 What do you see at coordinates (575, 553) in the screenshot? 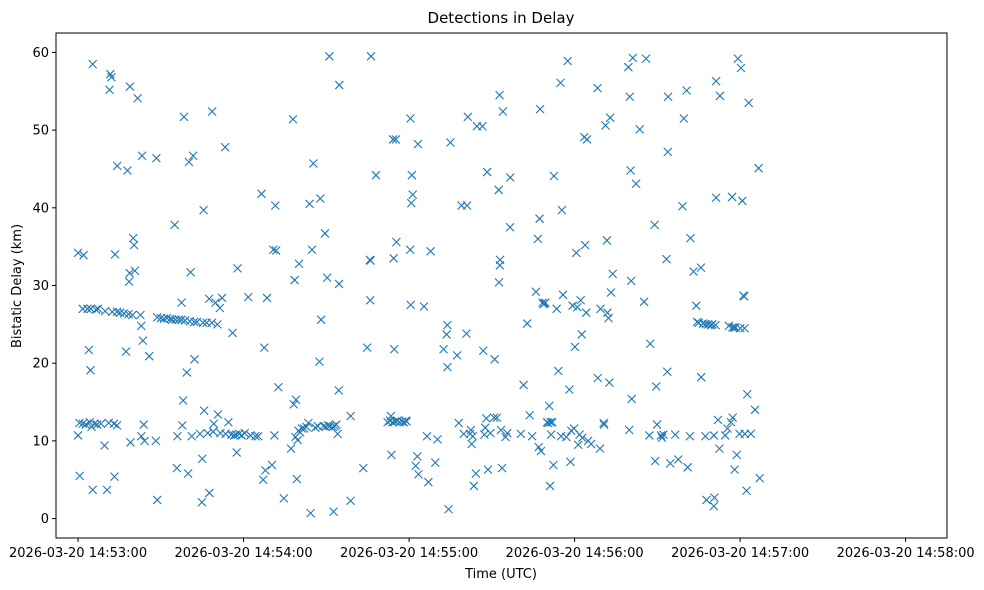
I see `x-tick-label: 2026-03-20 14:56:00` at bounding box center [575, 553].